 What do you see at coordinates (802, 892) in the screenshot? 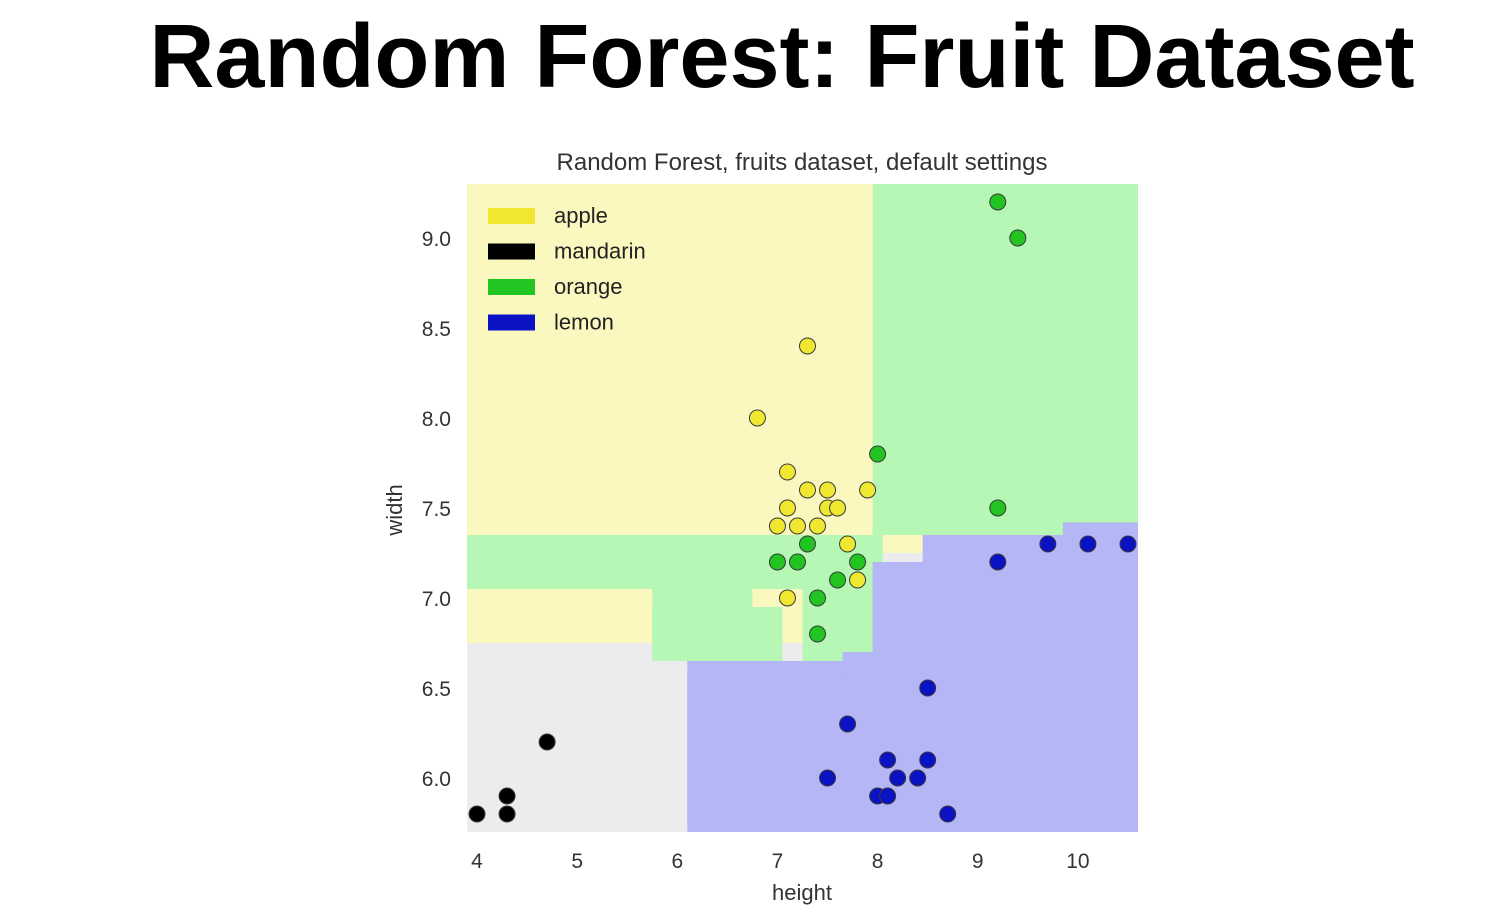
I see `x-axis-label: height` at bounding box center [802, 892].